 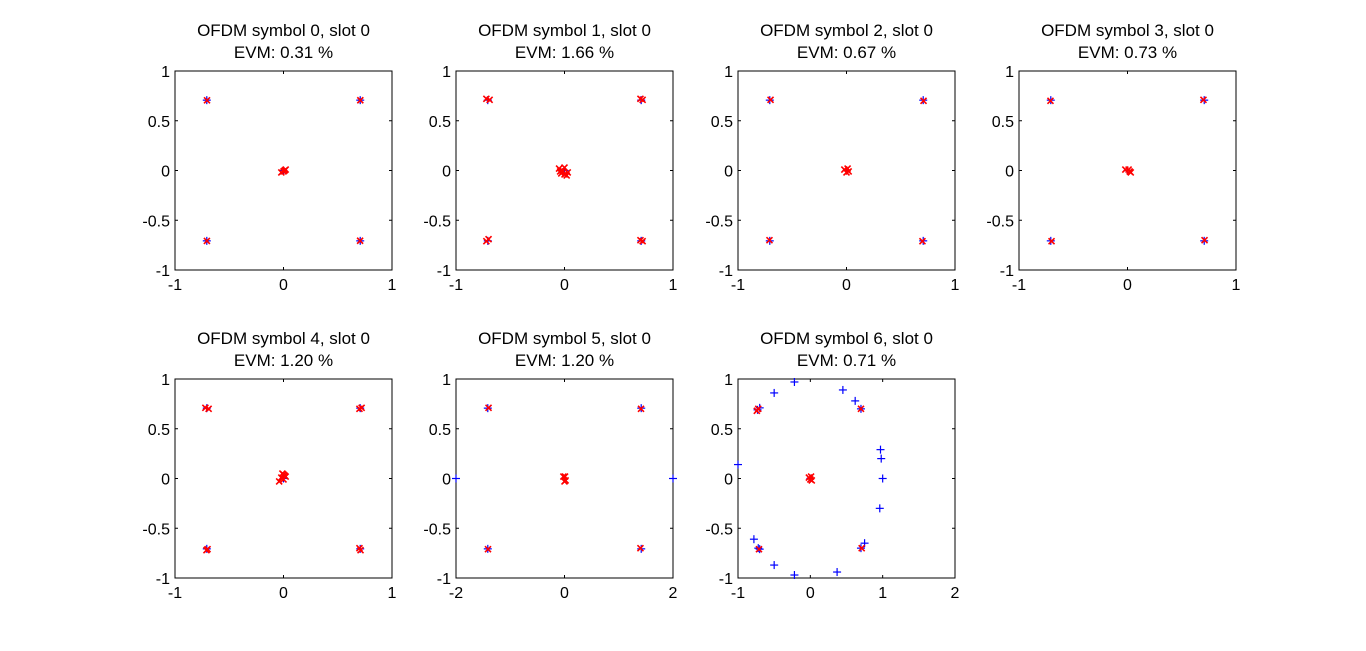 I want to click on x-tick-label: -2, so click(x=456, y=593).